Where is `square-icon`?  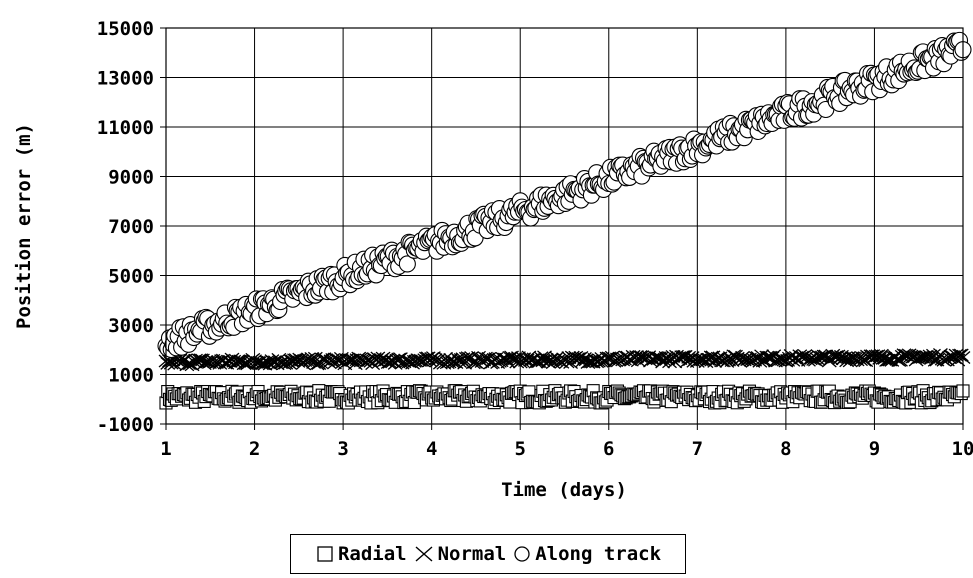 square-icon is located at coordinates (325, 554).